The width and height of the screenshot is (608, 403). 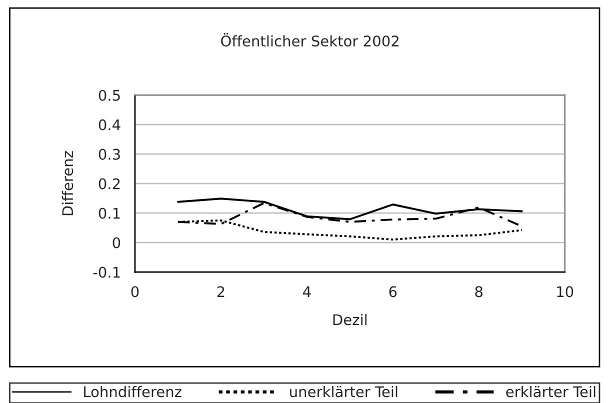 What do you see at coordinates (109, 154) in the screenshot?
I see `y-tick-label: 0.3` at bounding box center [109, 154].